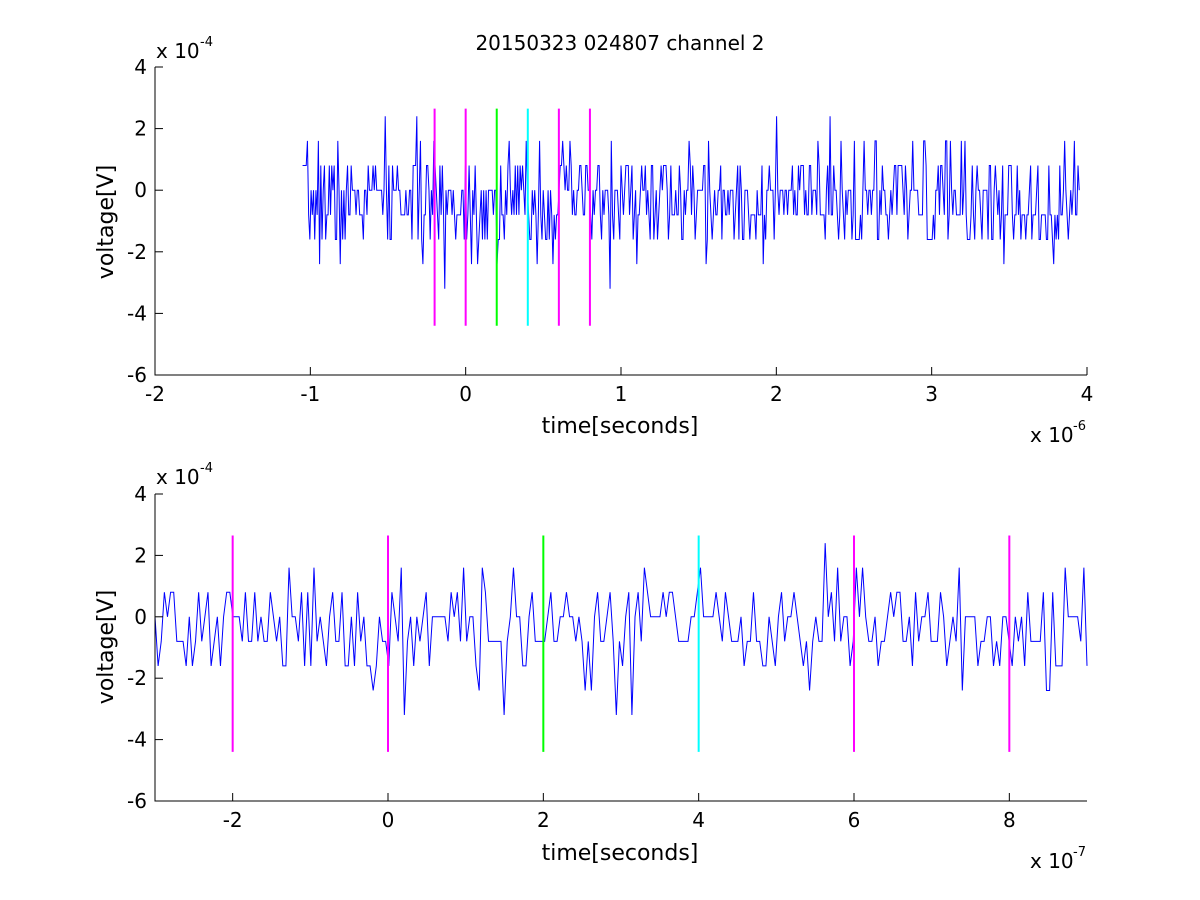 This screenshot has height=900, width=1200. What do you see at coordinates (1009, 820) in the screenshot?
I see `x-tick-label: 8` at bounding box center [1009, 820].